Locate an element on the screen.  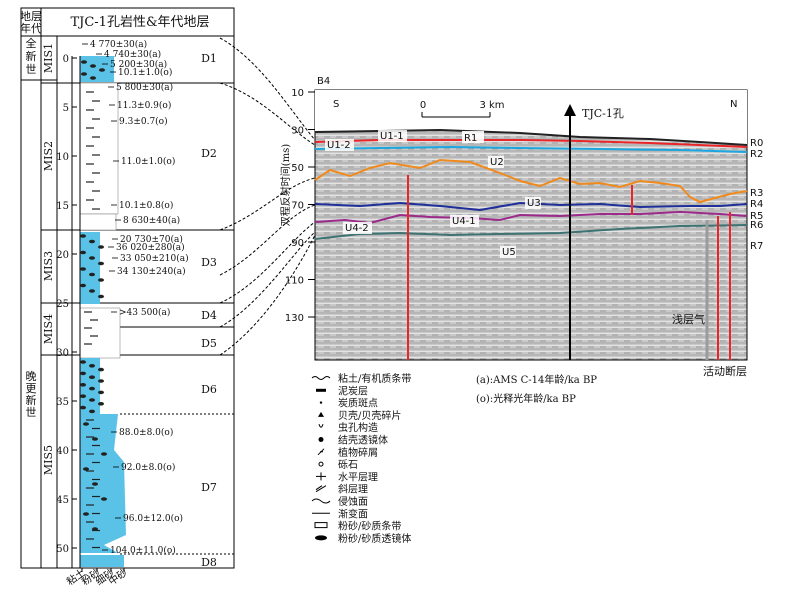
age-label: 4 770±30(a) is located at coordinates (118, 44).